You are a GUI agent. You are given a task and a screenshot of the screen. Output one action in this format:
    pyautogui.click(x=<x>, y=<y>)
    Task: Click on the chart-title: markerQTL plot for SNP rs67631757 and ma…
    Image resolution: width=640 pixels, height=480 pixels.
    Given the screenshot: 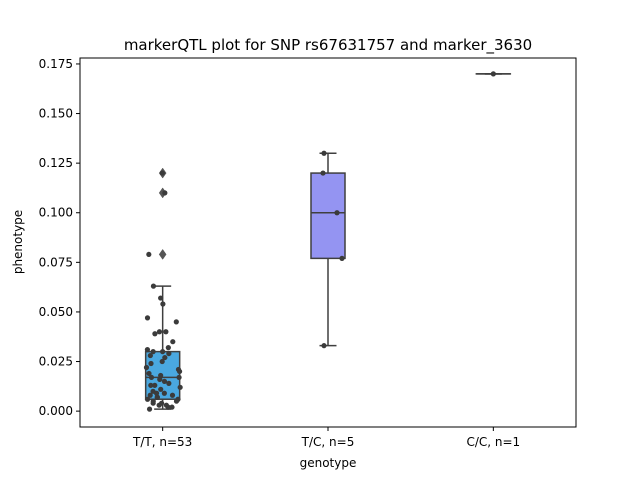 What is the action you would take?
    pyautogui.click(x=328, y=45)
    